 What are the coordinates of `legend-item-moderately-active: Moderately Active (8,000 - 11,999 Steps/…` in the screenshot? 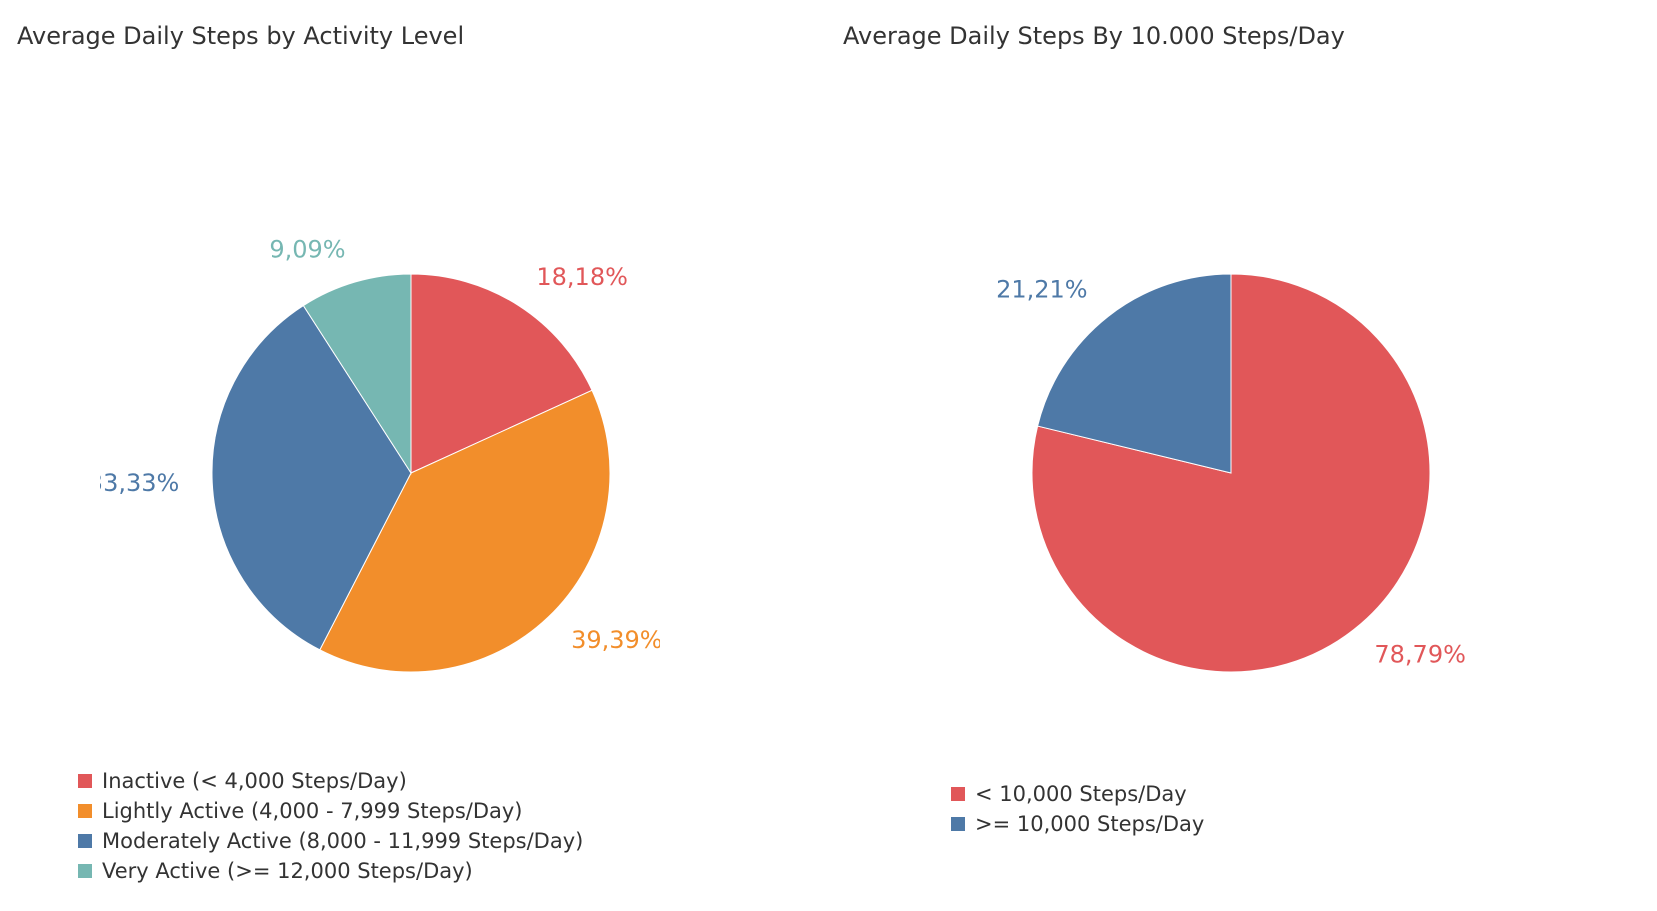 It's located at (330, 841).